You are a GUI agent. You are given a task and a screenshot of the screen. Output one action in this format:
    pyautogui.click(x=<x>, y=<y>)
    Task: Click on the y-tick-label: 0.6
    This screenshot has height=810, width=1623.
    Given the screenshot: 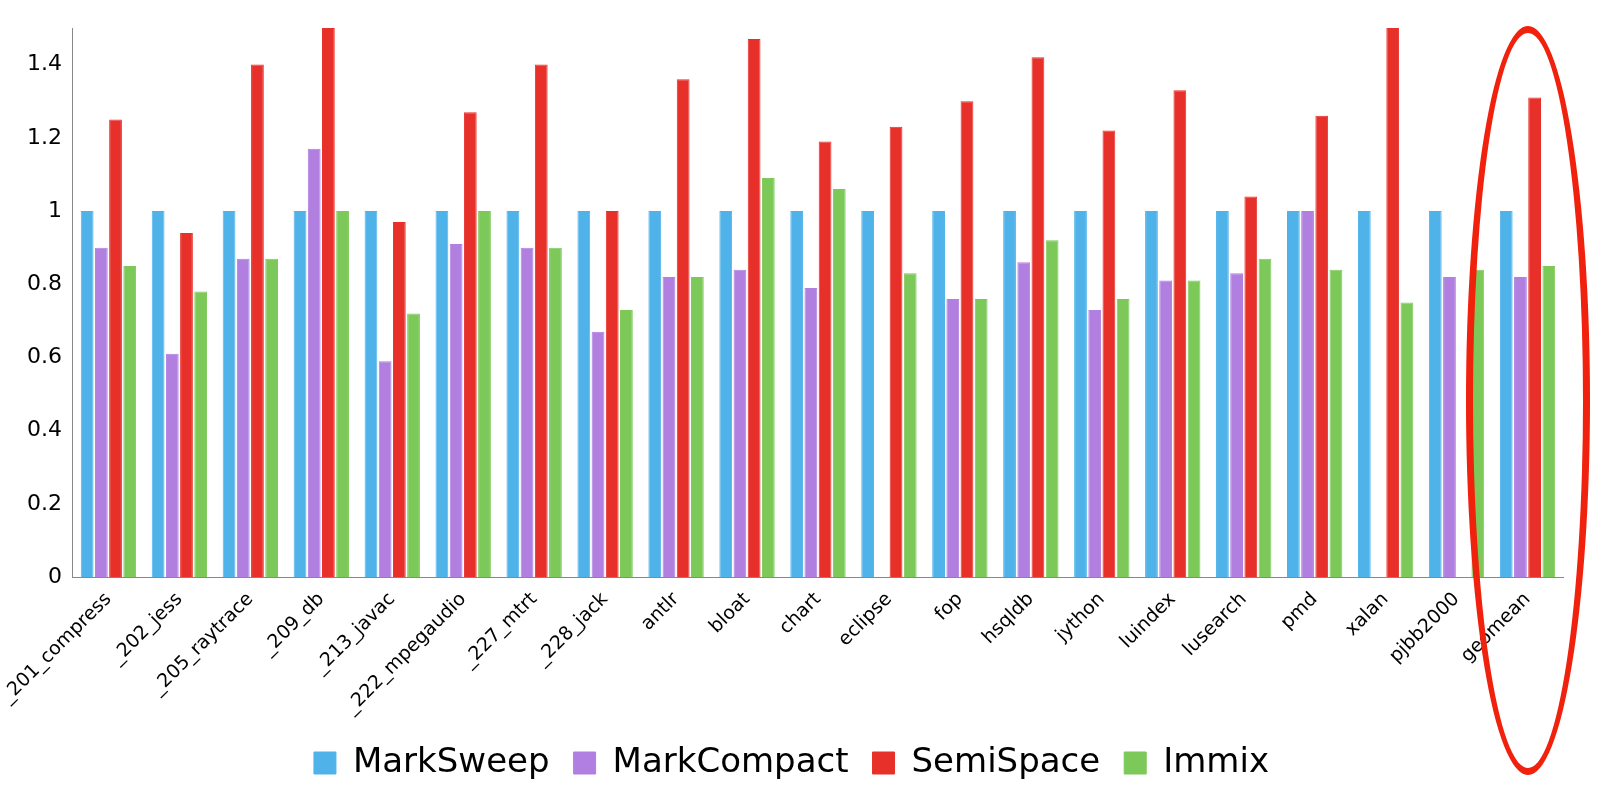 What is the action you would take?
    pyautogui.click(x=44, y=356)
    